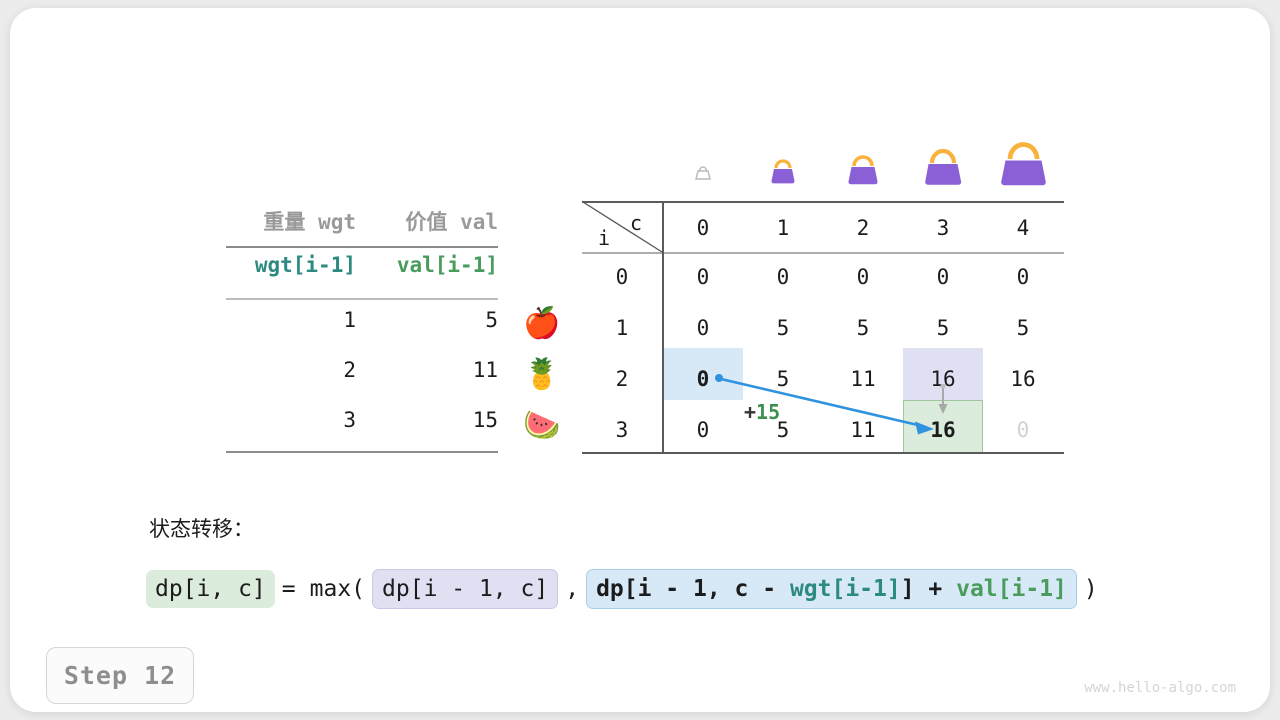 The height and width of the screenshot is (720, 1280). What do you see at coordinates (447, 265) in the screenshot?
I see `item-table-subheader-val: val[i-1]` at bounding box center [447, 265].